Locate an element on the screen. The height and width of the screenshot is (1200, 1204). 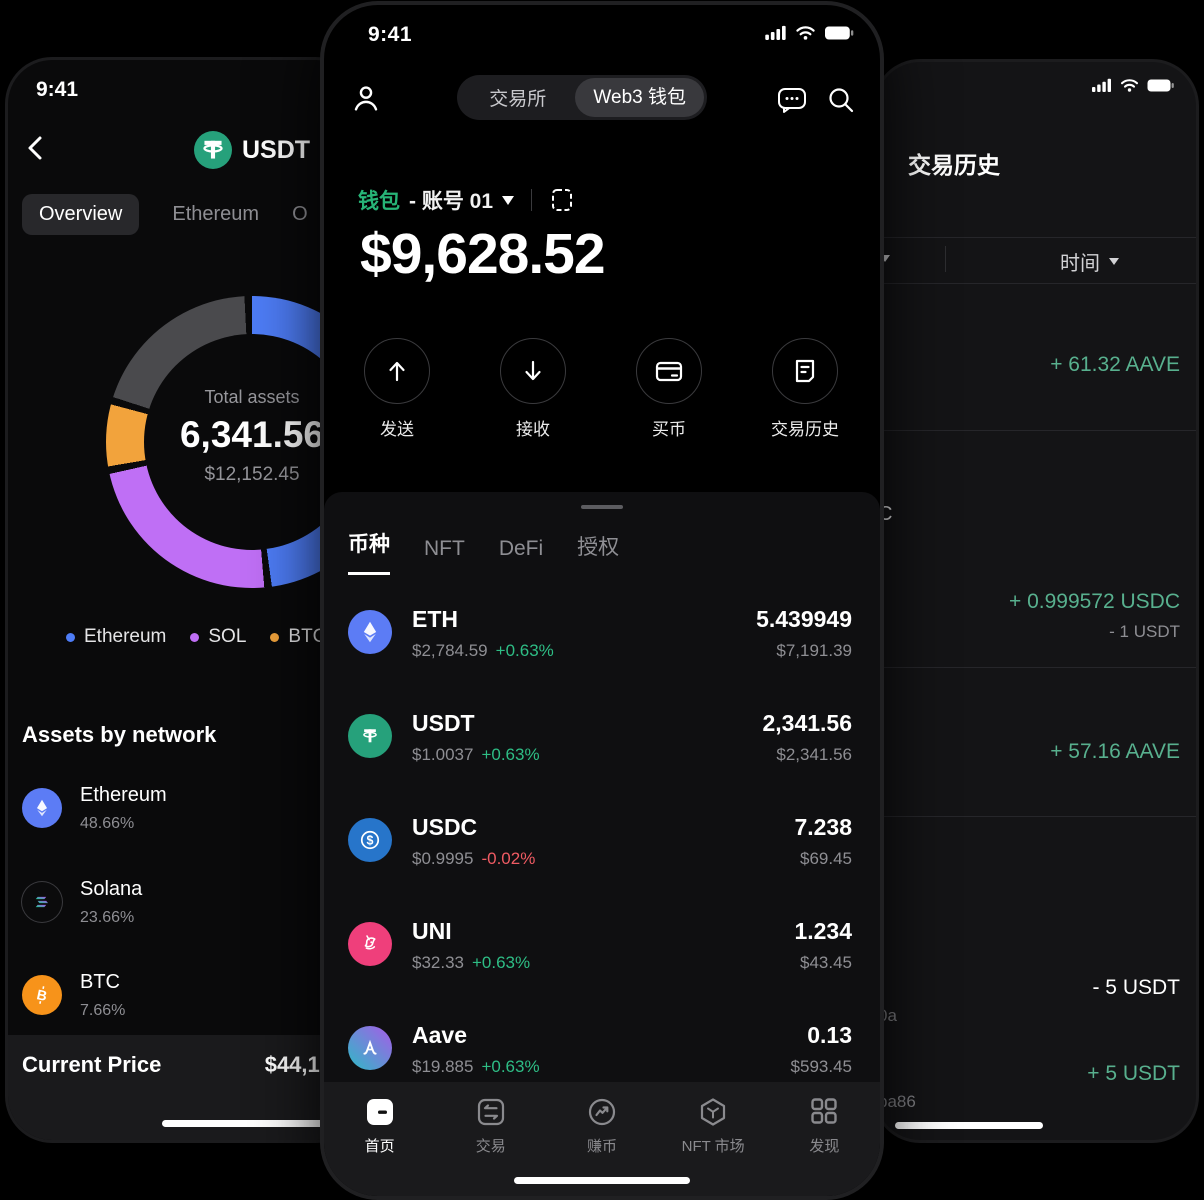
send-button: 发送 is located at coordinates (397, 389).